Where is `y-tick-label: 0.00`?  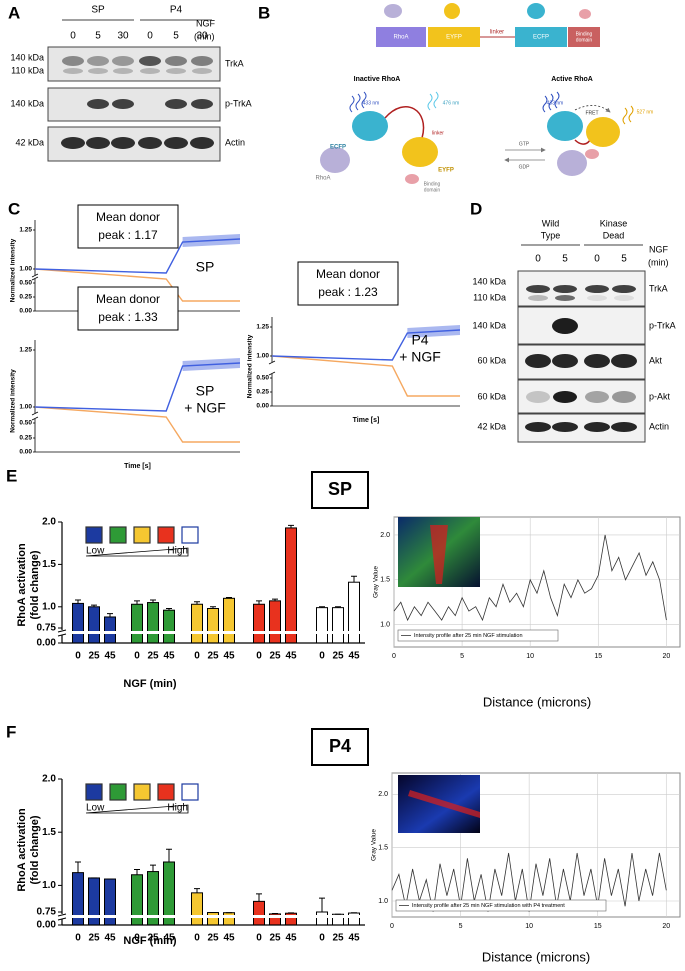
y-tick-label: 0.00 is located at coordinates (25, 452).